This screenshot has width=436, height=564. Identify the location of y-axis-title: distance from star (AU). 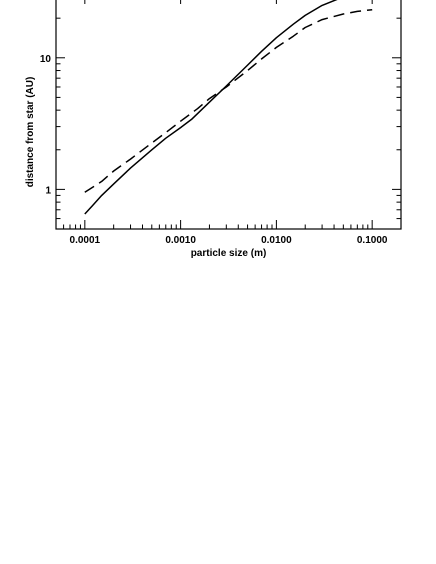
(30, 132).